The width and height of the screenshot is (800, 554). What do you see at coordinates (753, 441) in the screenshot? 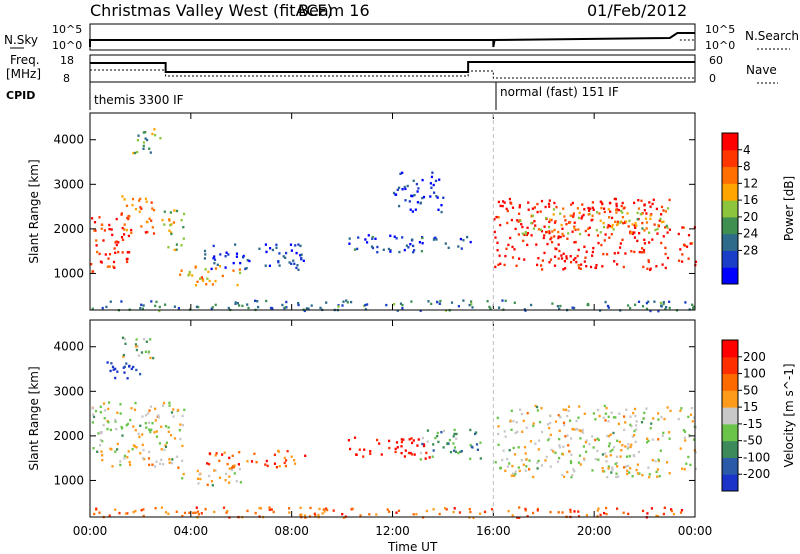
I see `colorbar-tick-label: -50` at bounding box center [753, 441].